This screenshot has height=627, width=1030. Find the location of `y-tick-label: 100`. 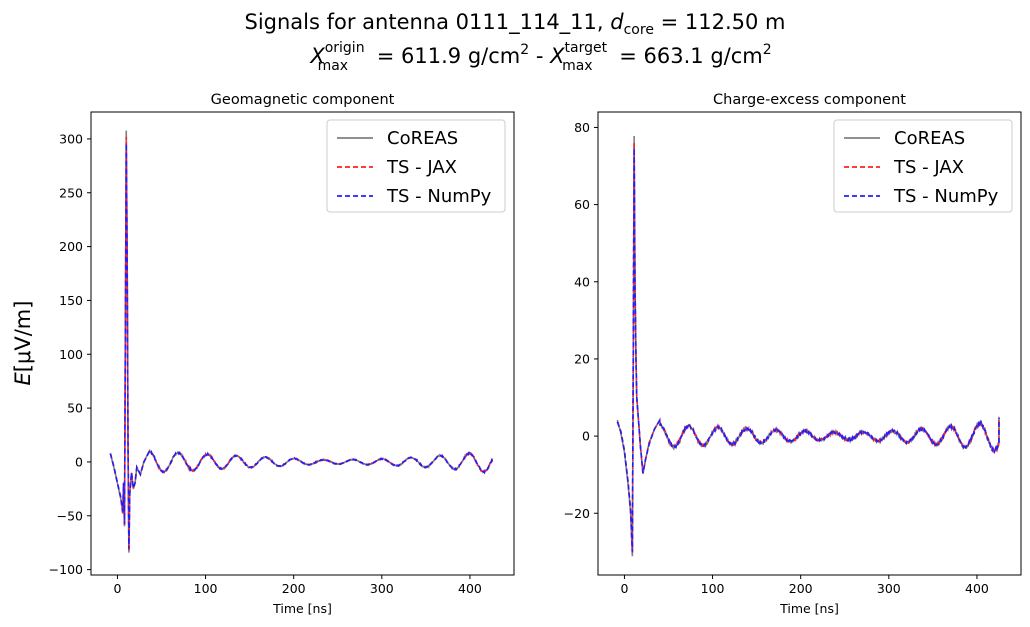

y-tick-label: 100 is located at coordinates (71, 354).